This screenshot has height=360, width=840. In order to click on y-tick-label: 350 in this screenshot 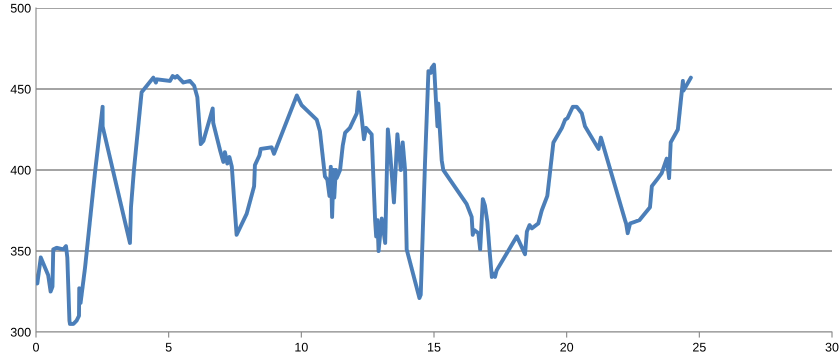, I will do `click(20, 251)`.